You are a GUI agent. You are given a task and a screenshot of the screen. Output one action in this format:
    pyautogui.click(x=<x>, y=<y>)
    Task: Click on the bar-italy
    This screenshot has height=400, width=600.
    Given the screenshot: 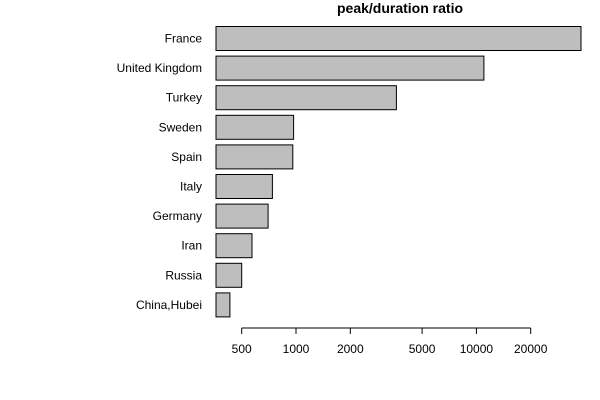 What is the action you would take?
    pyautogui.click(x=244, y=186)
    